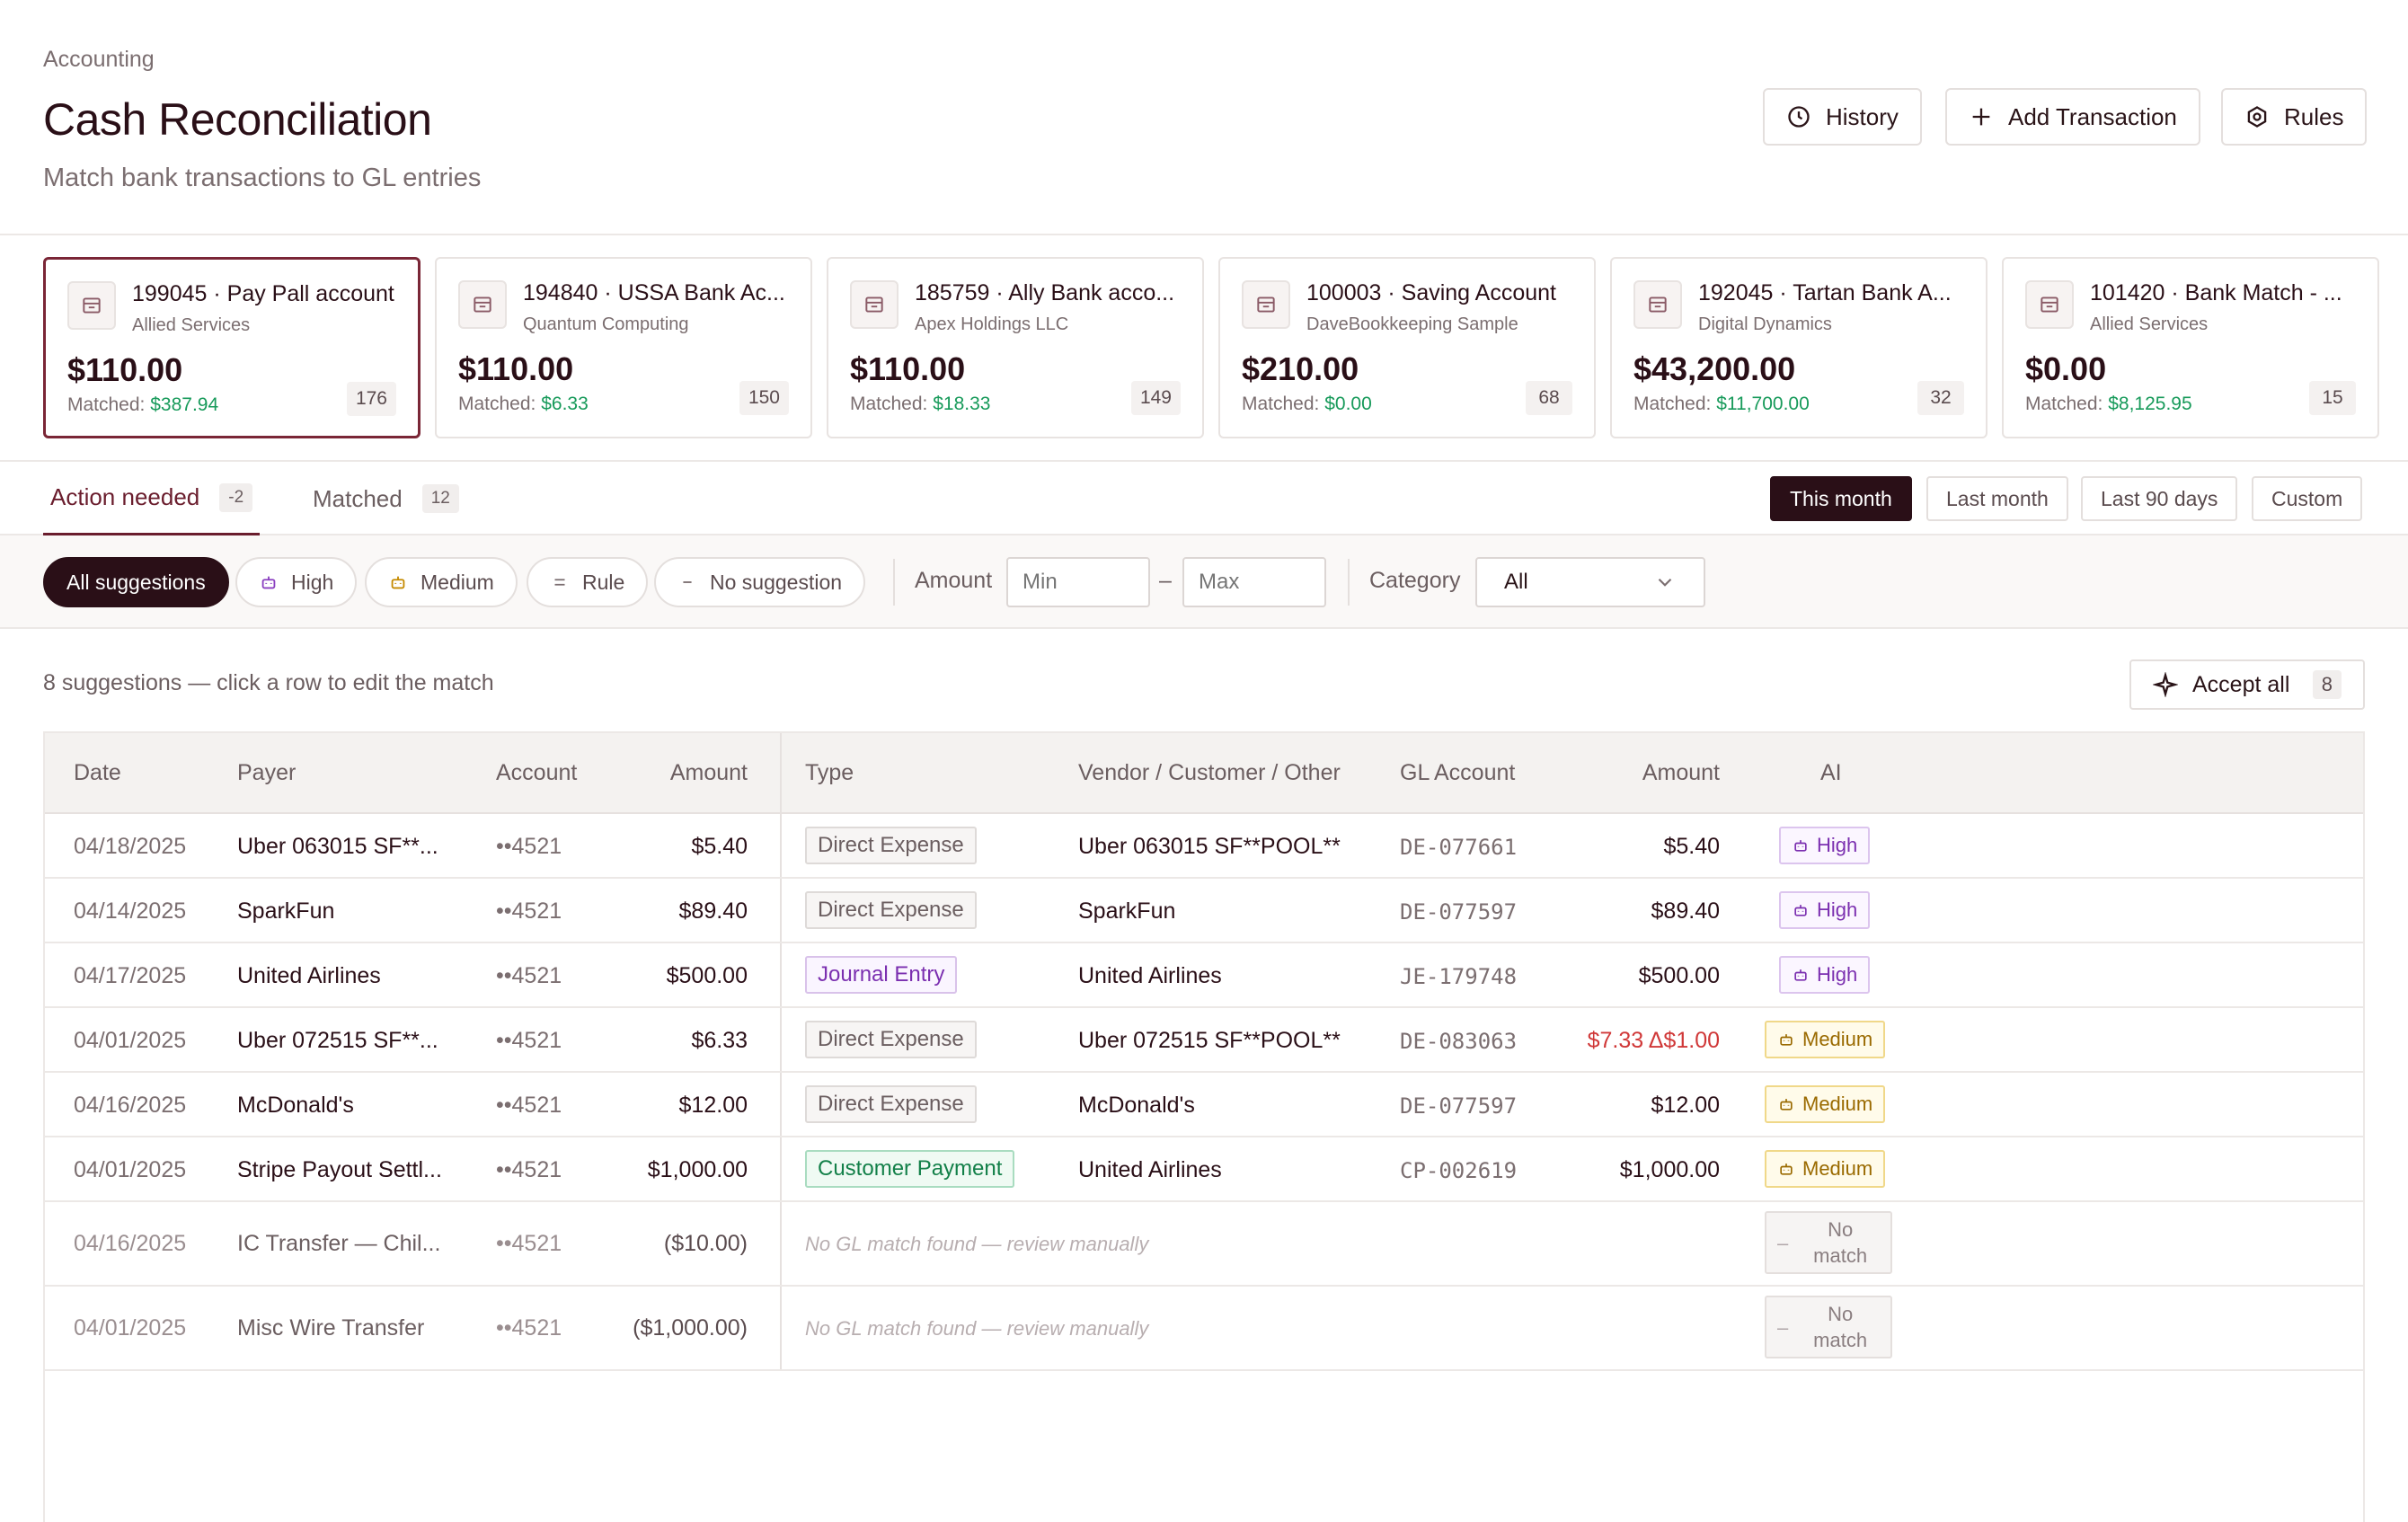 The width and height of the screenshot is (2408, 1522). What do you see at coordinates (709, 772) in the screenshot?
I see `column-header-amount: Amount` at bounding box center [709, 772].